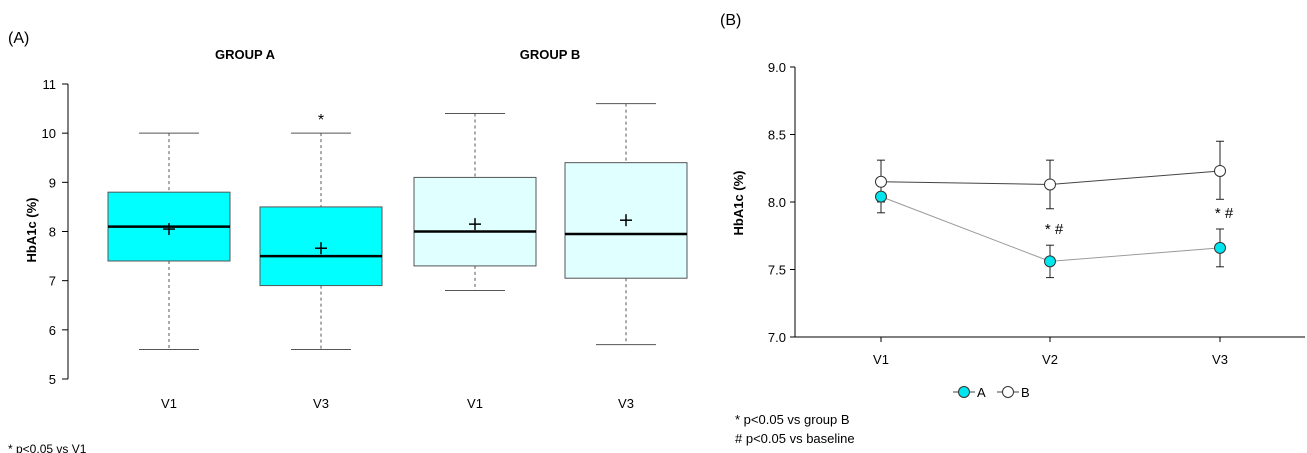 This screenshot has height=453, width=1307. Describe the element at coordinates (777, 270) in the screenshot. I see `panel-b-y-tick-label: 7.5` at that location.